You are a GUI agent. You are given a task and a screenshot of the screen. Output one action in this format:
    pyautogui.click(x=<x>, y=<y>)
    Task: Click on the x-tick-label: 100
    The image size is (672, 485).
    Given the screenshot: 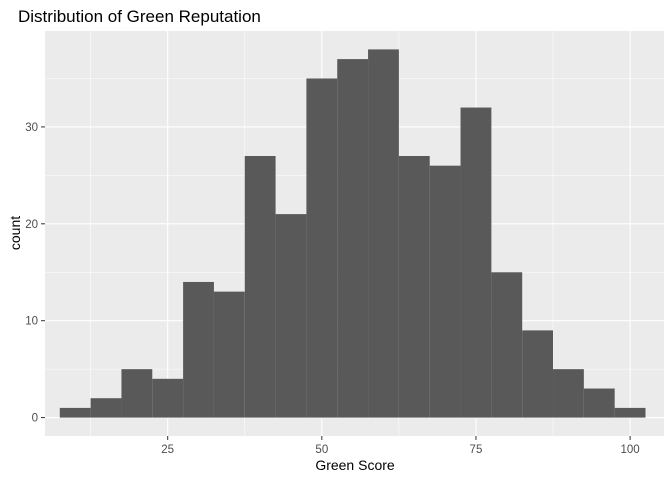 What is the action you would take?
    pyautogui.click(x=629, y=450)
    